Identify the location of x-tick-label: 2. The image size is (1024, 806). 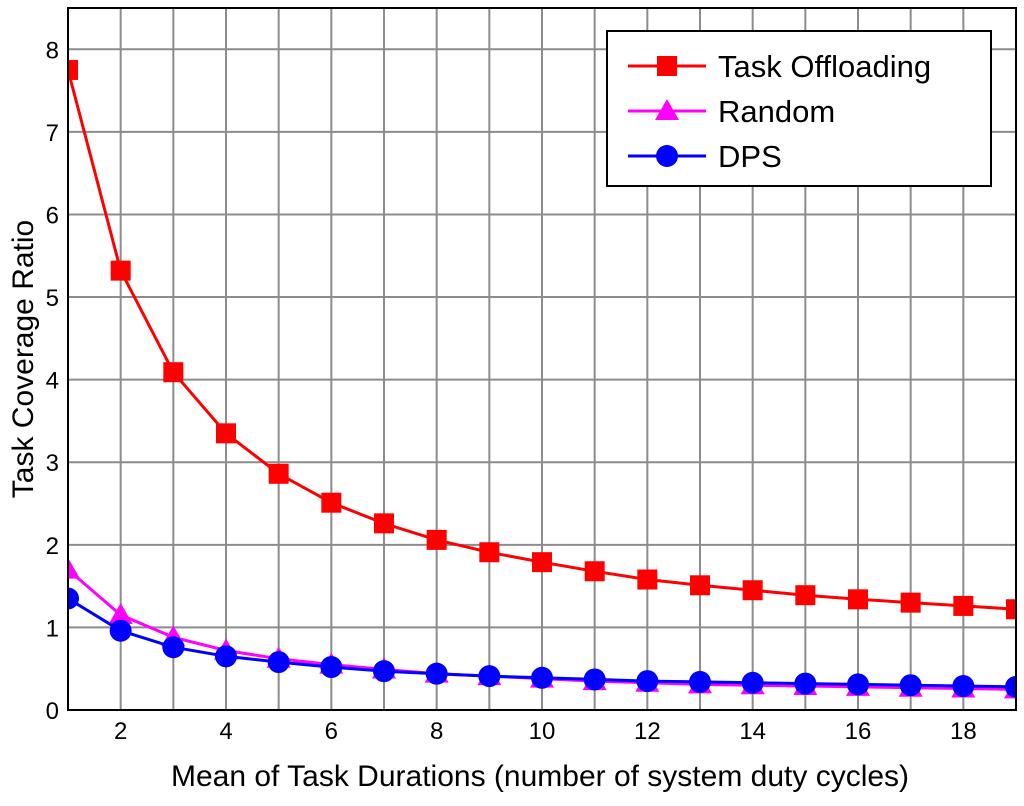
(120, 731).